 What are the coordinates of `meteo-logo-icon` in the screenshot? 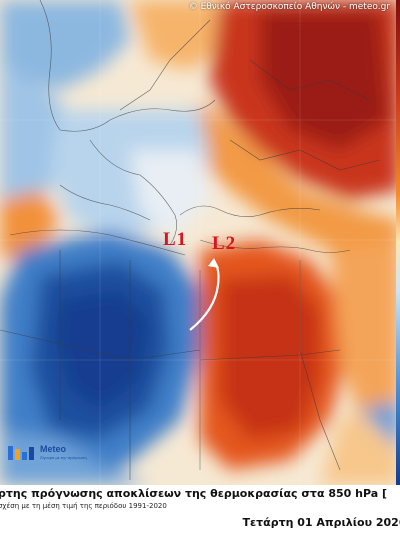 It's located at (21, 453).